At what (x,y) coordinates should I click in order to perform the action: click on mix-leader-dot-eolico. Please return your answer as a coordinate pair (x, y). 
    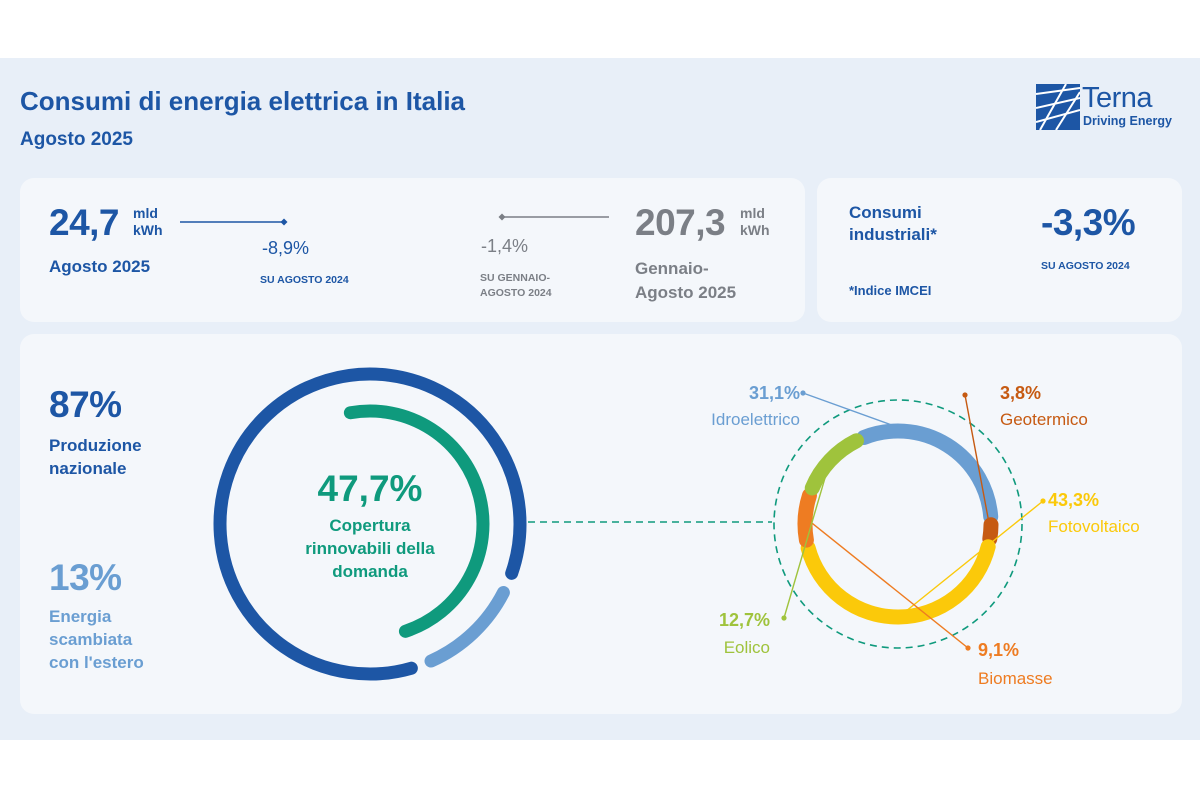
    Looking at the image, I should click on (784, 618).